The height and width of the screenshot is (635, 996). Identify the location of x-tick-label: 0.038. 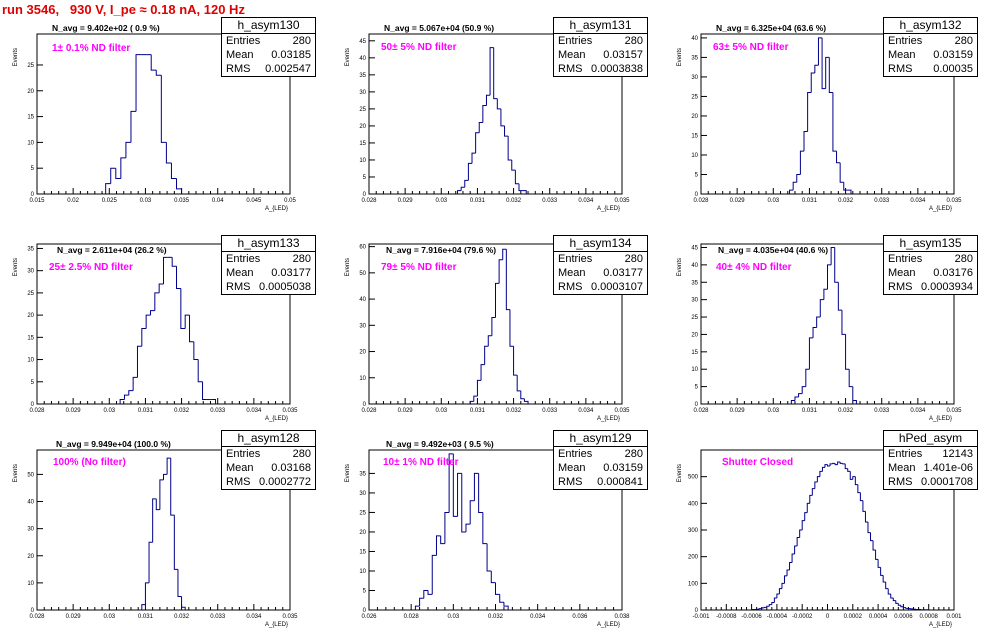
(622, 617).